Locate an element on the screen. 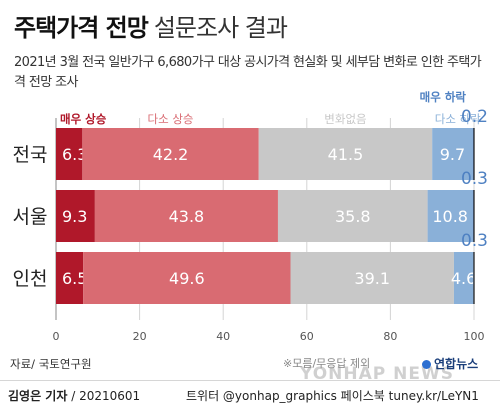 The height and width of the screenshot is (406, 500). title-main: 주택가격 전망 is located at coordinates (81, 28).